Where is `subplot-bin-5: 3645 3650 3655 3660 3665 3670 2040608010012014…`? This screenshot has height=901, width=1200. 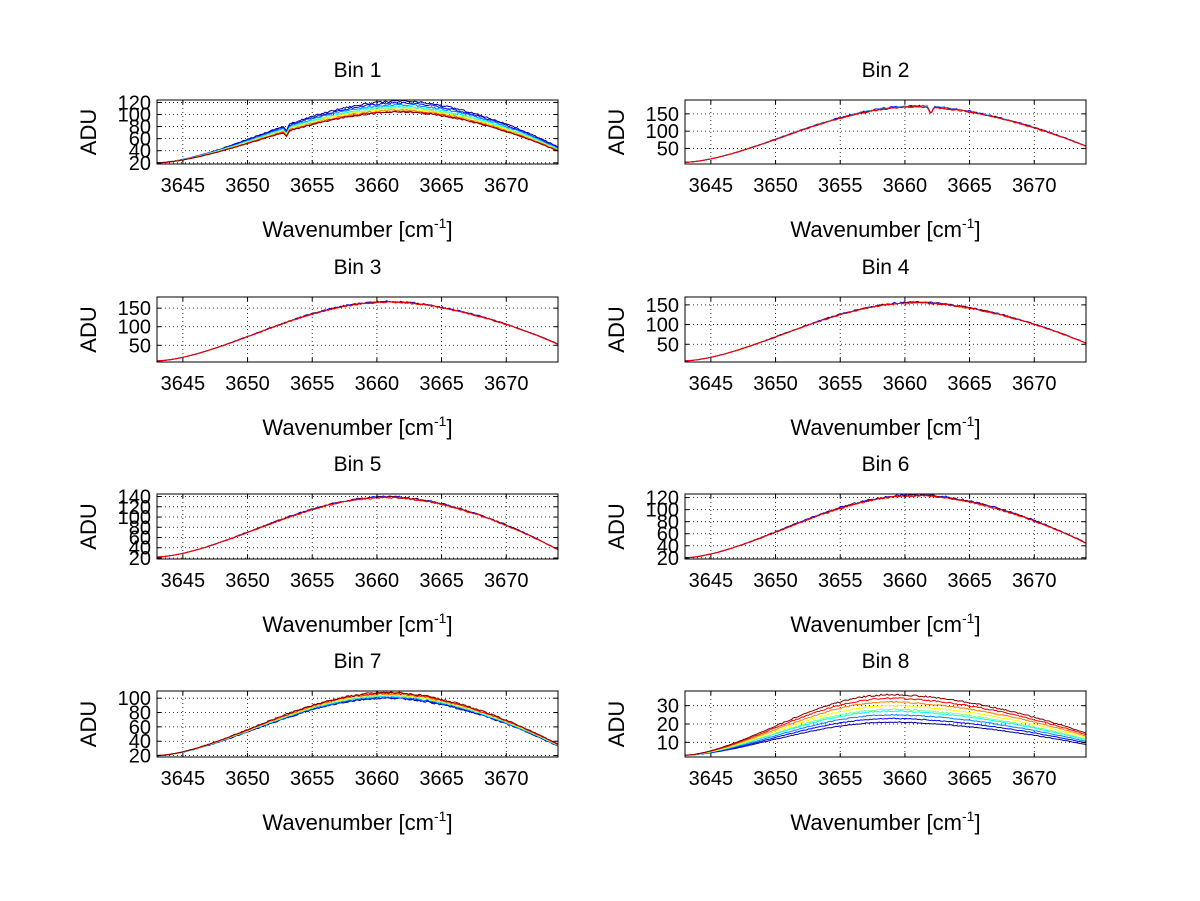
subplot-bin-5: 3645 3650 3655 3660 3665 3670 2040608010012014… is located at coordinates (317, 545).